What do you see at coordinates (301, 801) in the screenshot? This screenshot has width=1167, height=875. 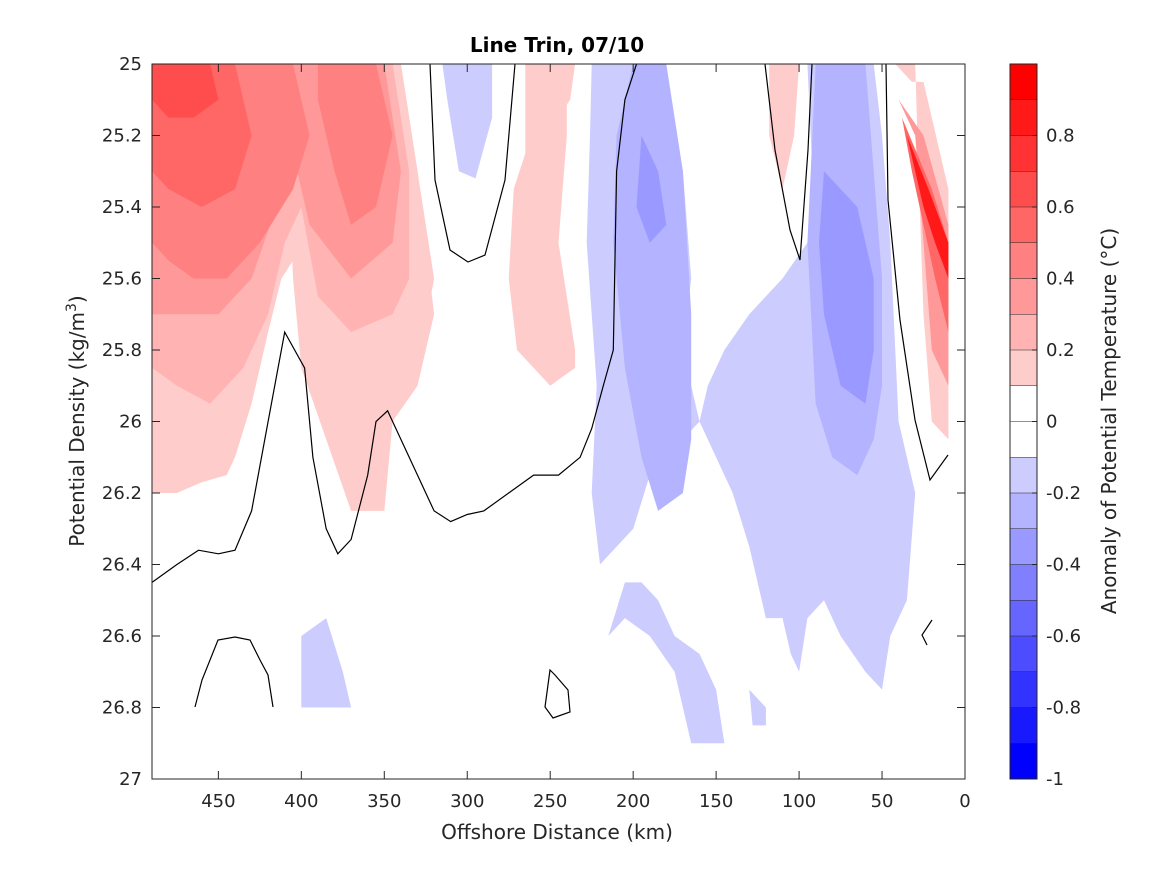 I see `x-tick-label: 400` at bounding box center [301, 801].